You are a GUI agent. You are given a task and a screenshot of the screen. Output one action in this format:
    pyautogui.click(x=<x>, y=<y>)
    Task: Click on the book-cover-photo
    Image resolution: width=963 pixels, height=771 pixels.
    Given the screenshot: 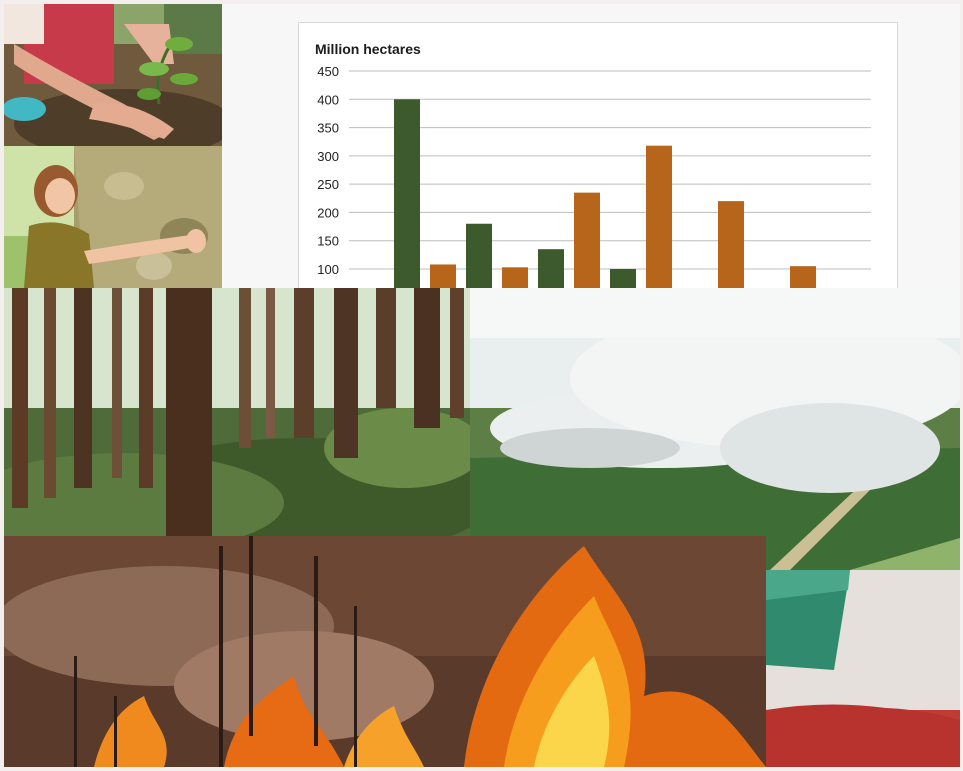 What is the action you would take?
    pyautogui.click(x=863, y=668)
    